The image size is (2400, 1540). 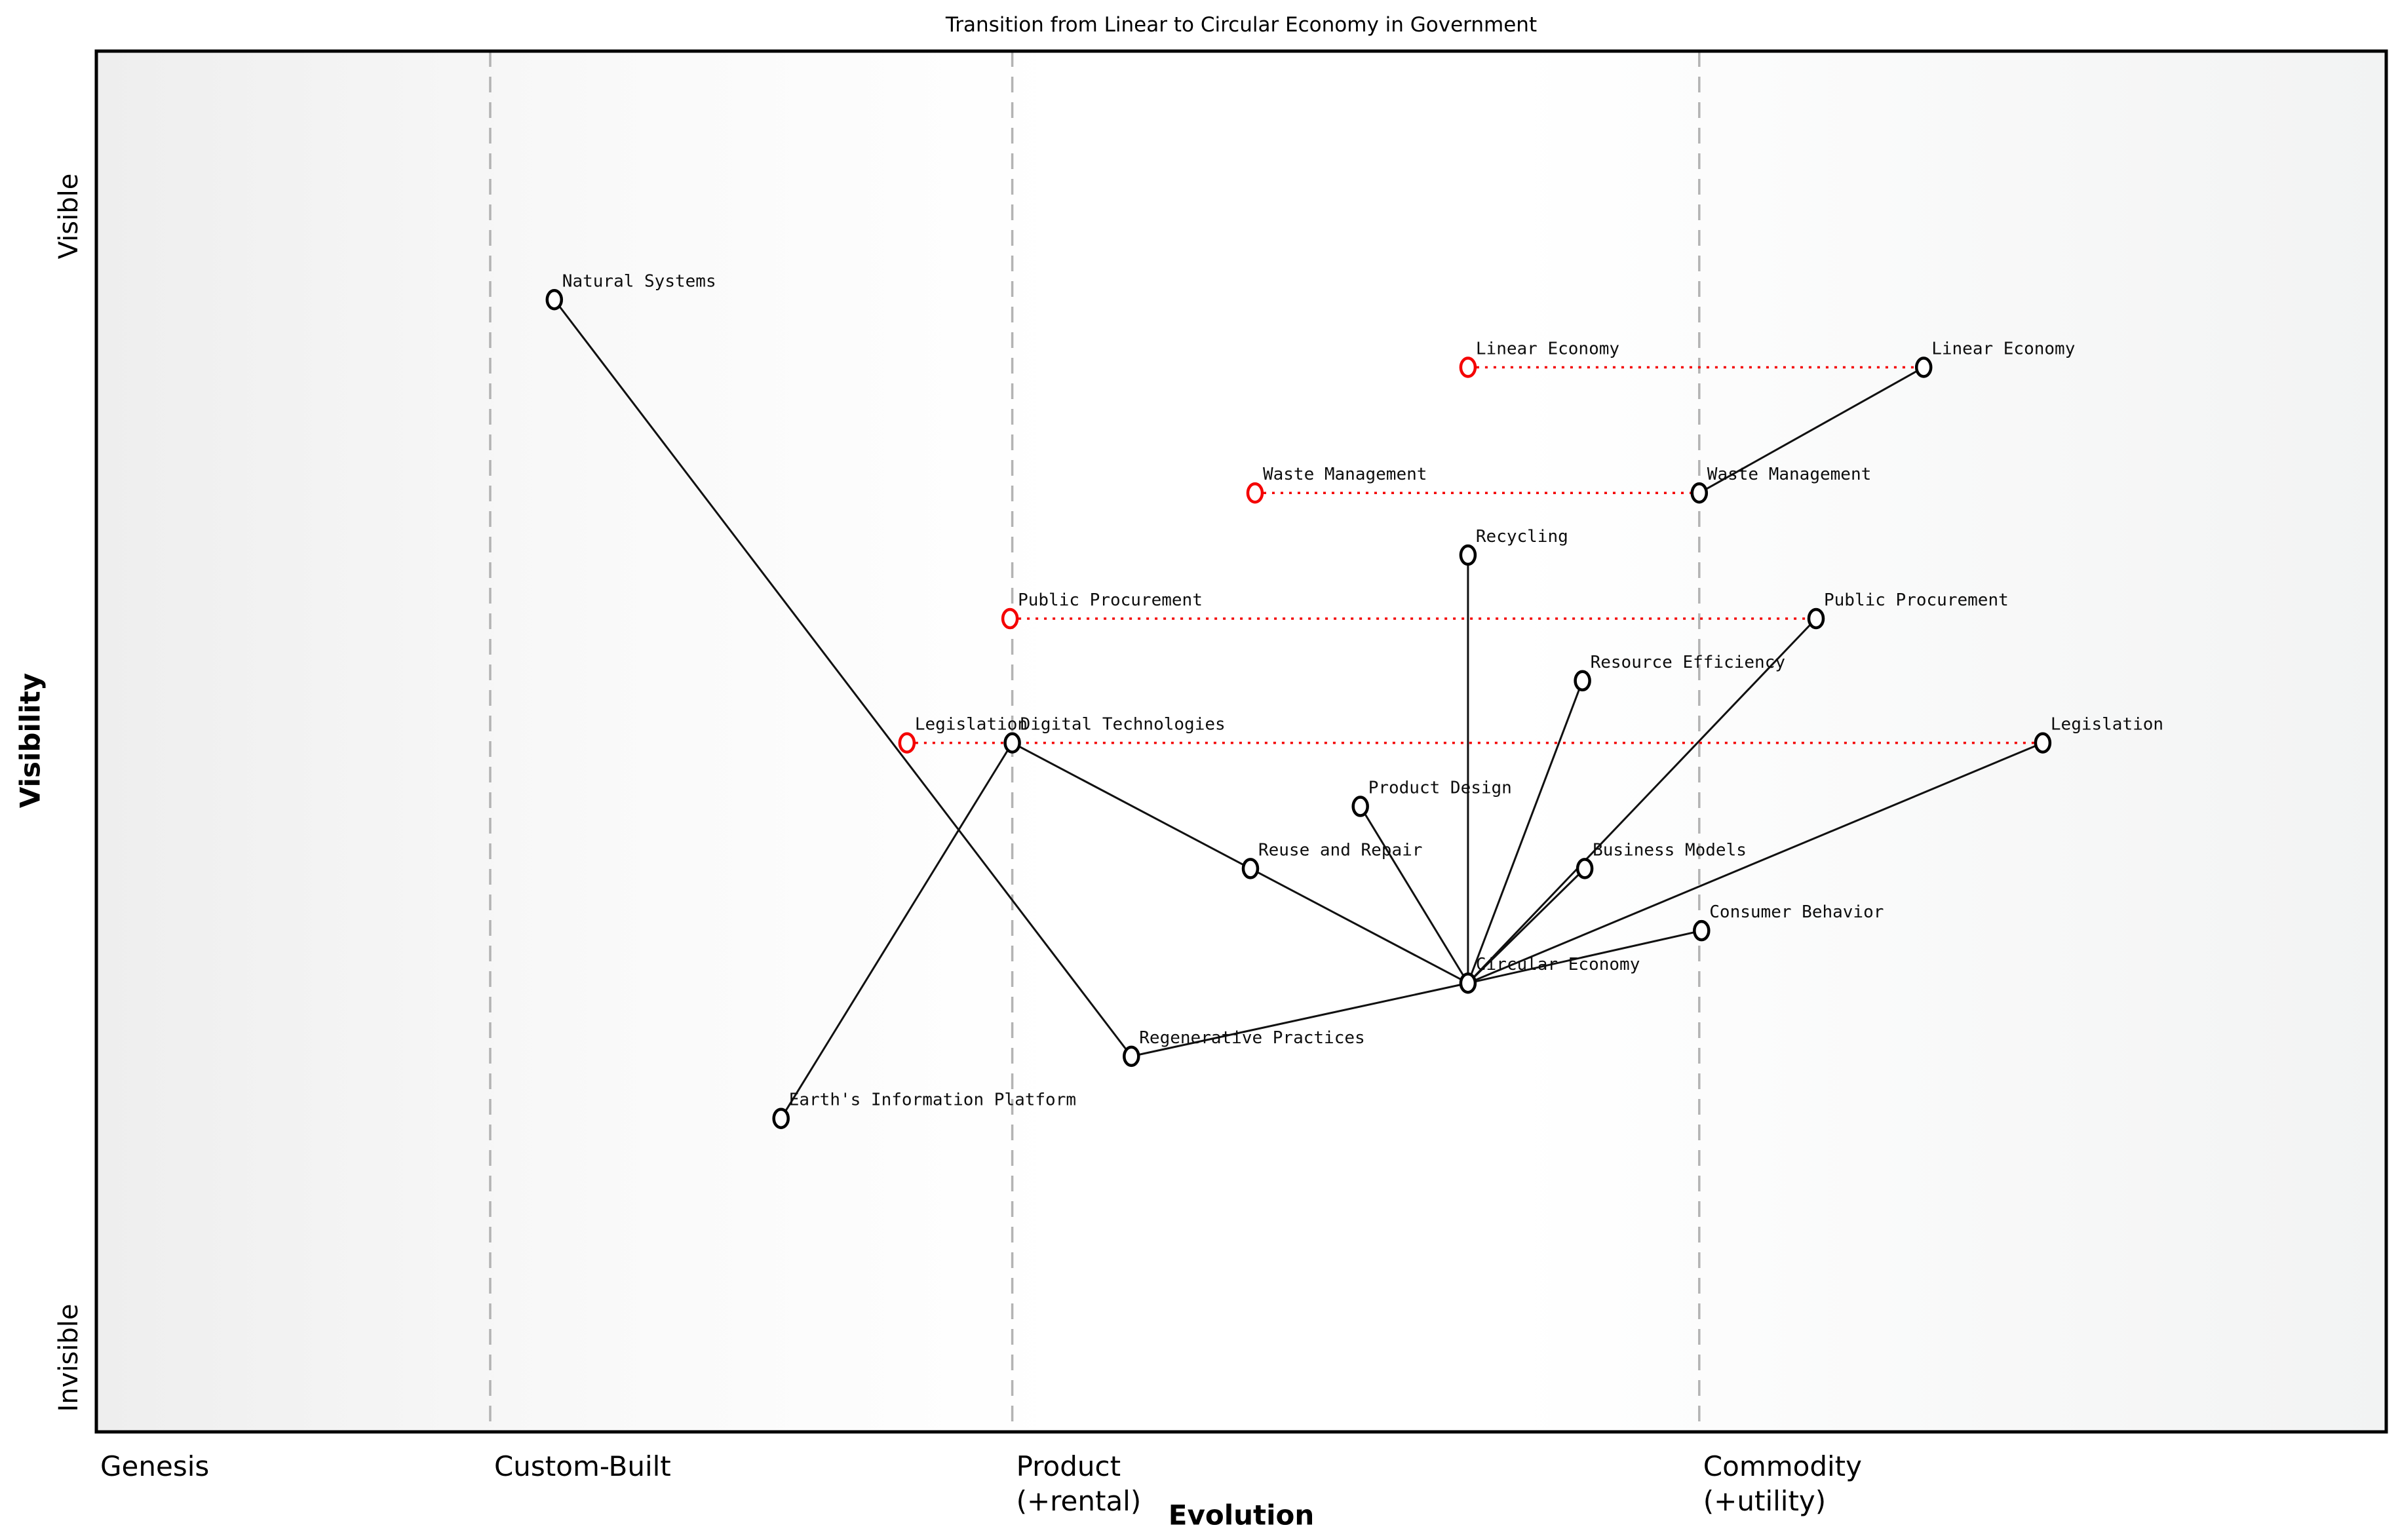 I want to click on node-label-digital-technologies: Digital Technologies, so click(x=1123, y=725).